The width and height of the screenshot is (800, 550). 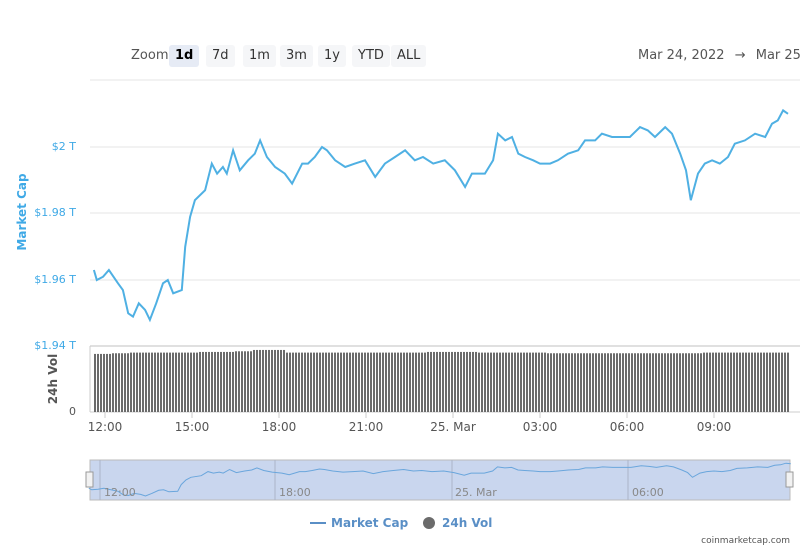 What do you see at coordinates (295, 492) in the screenshot?
I see `navigator-tick-label: 18:00` at bounding box center [295, 492].